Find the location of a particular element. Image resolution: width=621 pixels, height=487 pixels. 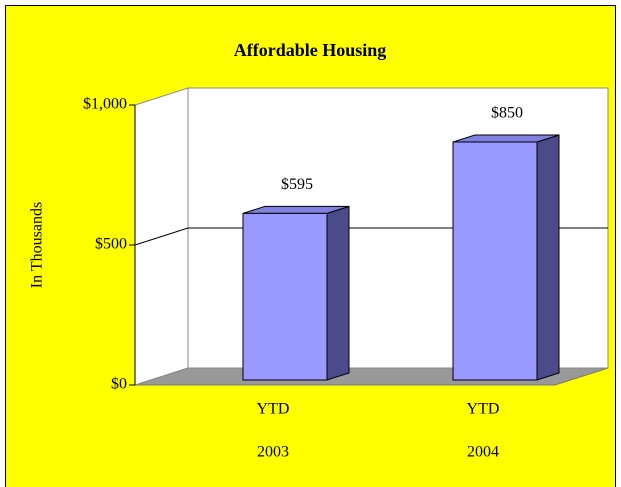

value-label: $595 is located at coordinates (297, 184).